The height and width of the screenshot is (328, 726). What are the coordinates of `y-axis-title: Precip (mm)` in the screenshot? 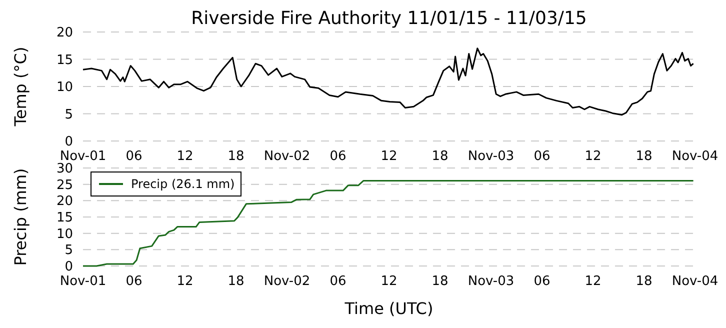 It's located at (20, 217).